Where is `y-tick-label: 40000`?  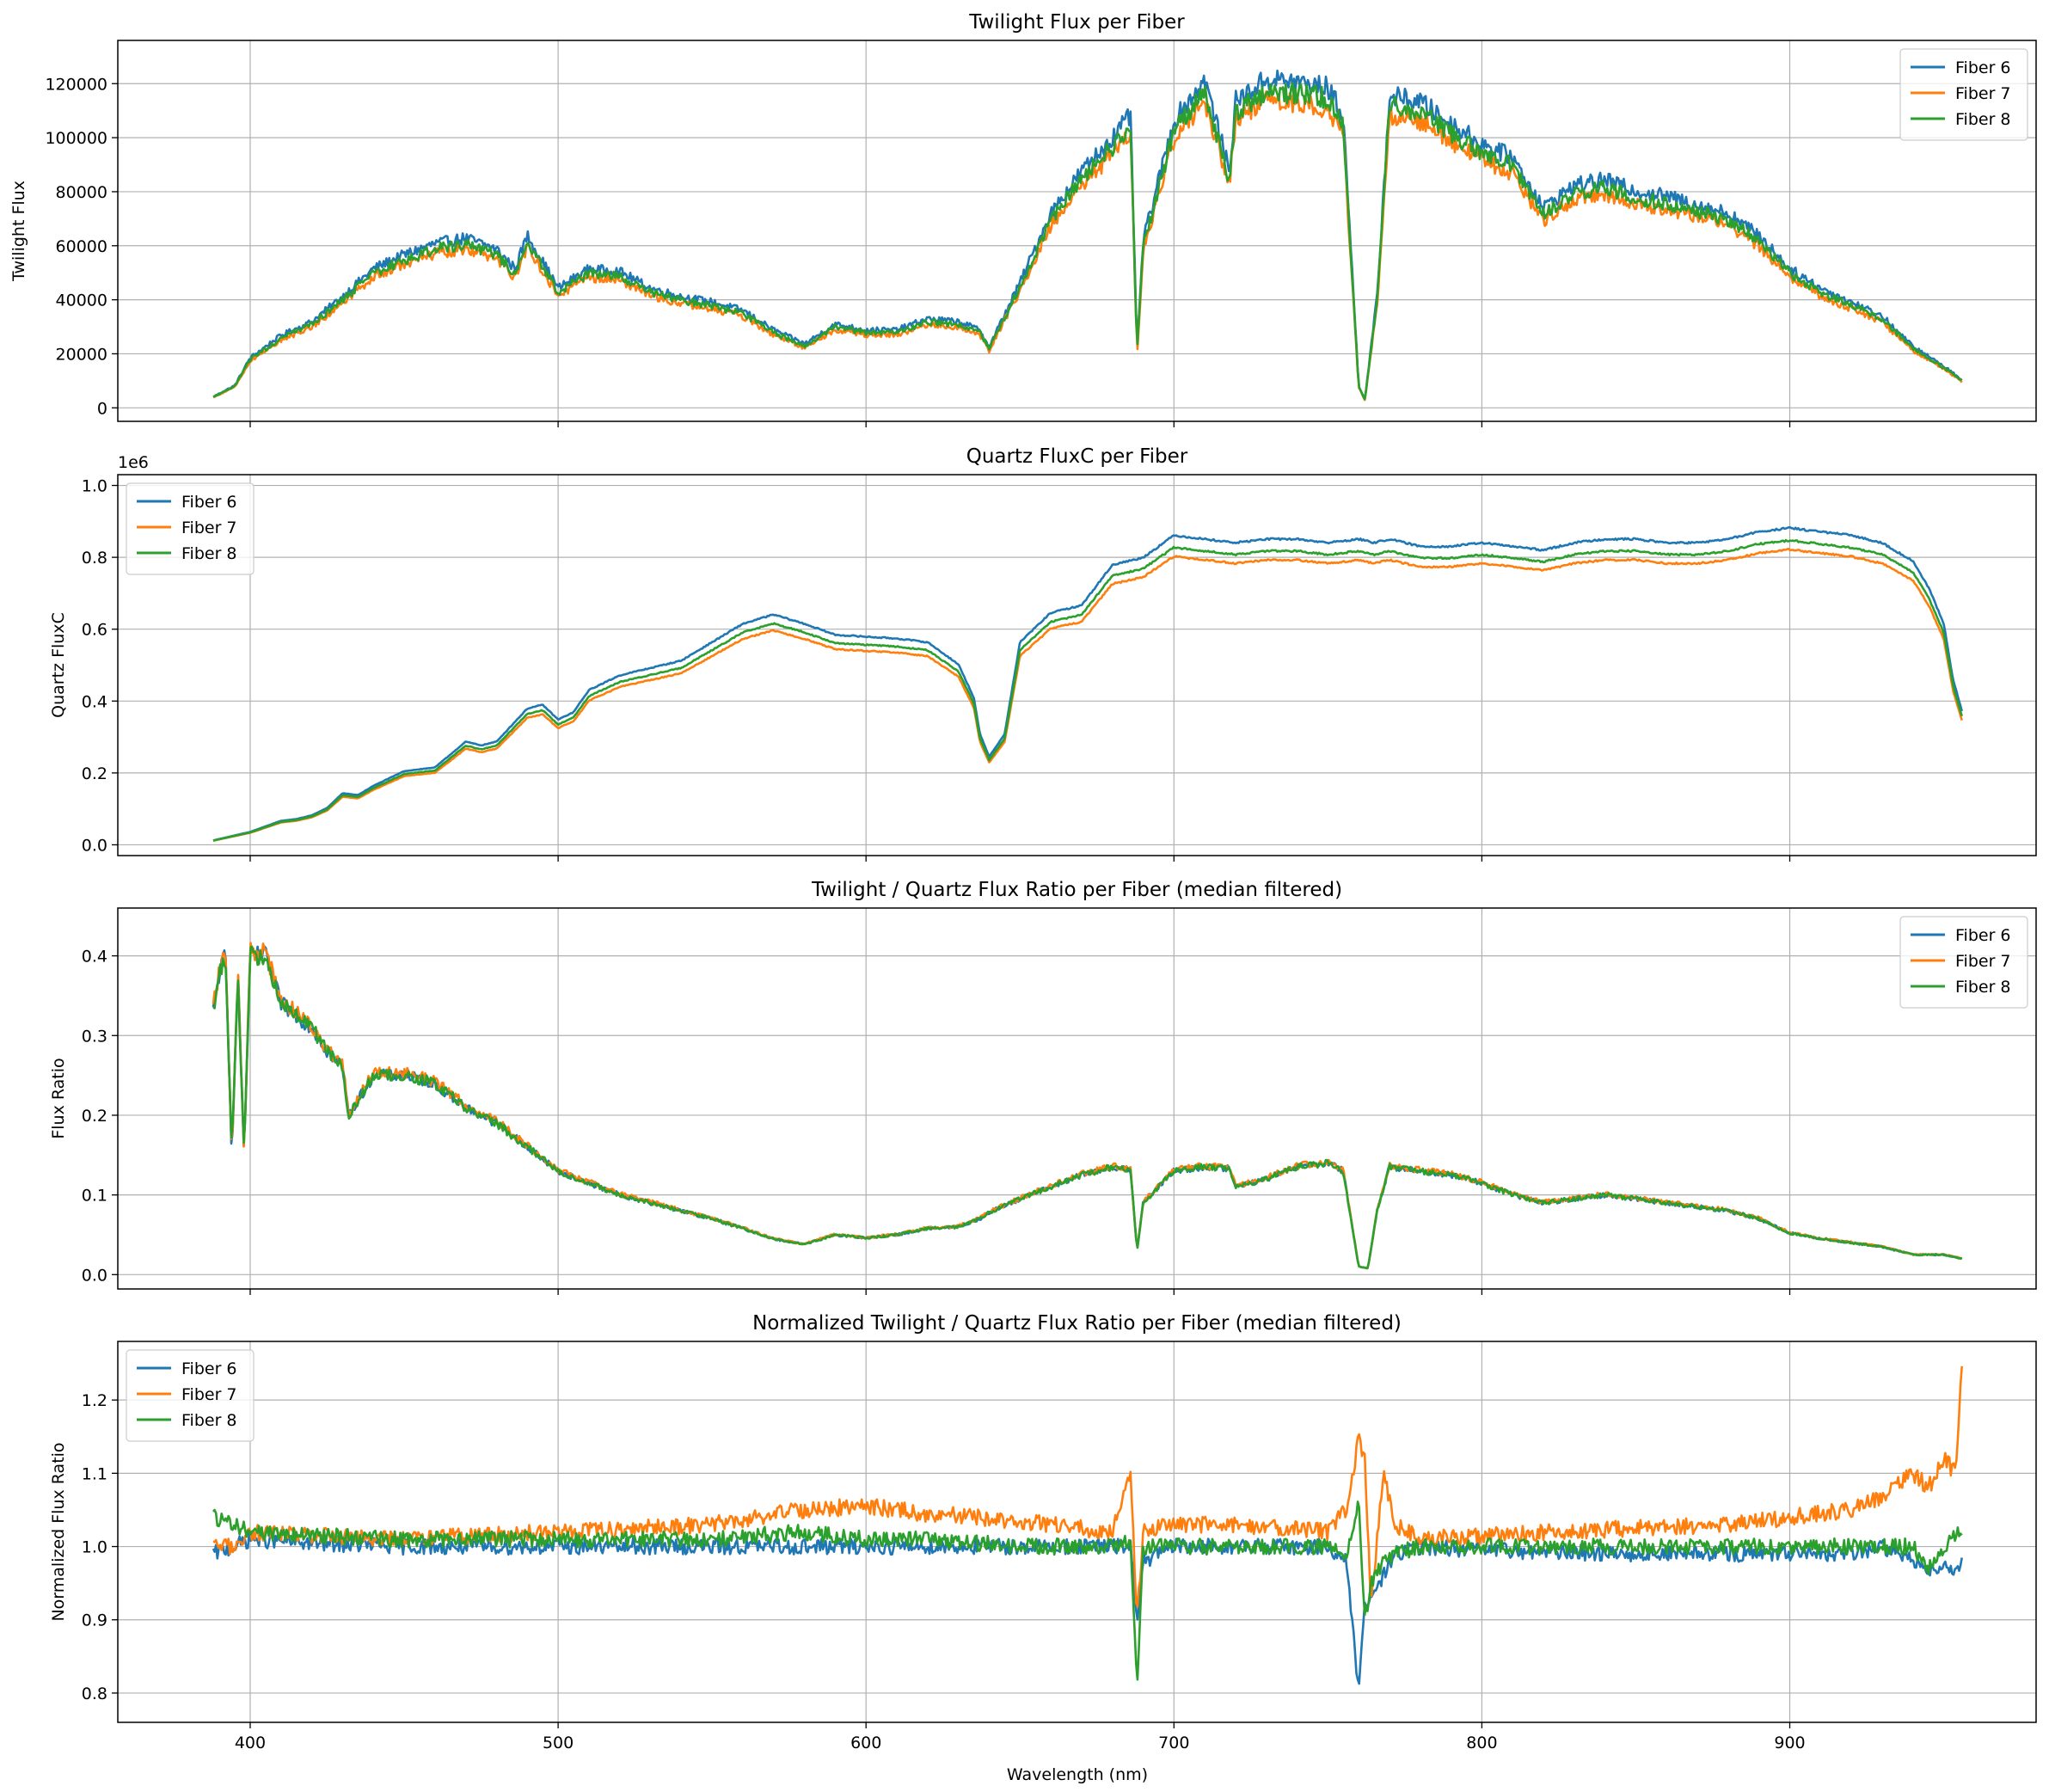
y-tick-label: 40000 is located at coordinates (81, 301).